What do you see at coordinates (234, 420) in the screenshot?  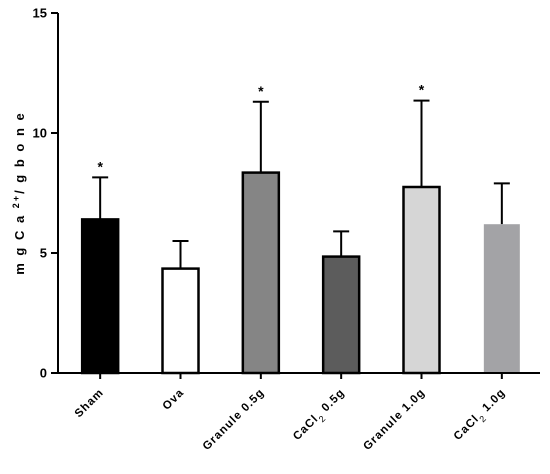 I see `x-tick-label: Granule 0.5g` at bounding box center [234, 420].